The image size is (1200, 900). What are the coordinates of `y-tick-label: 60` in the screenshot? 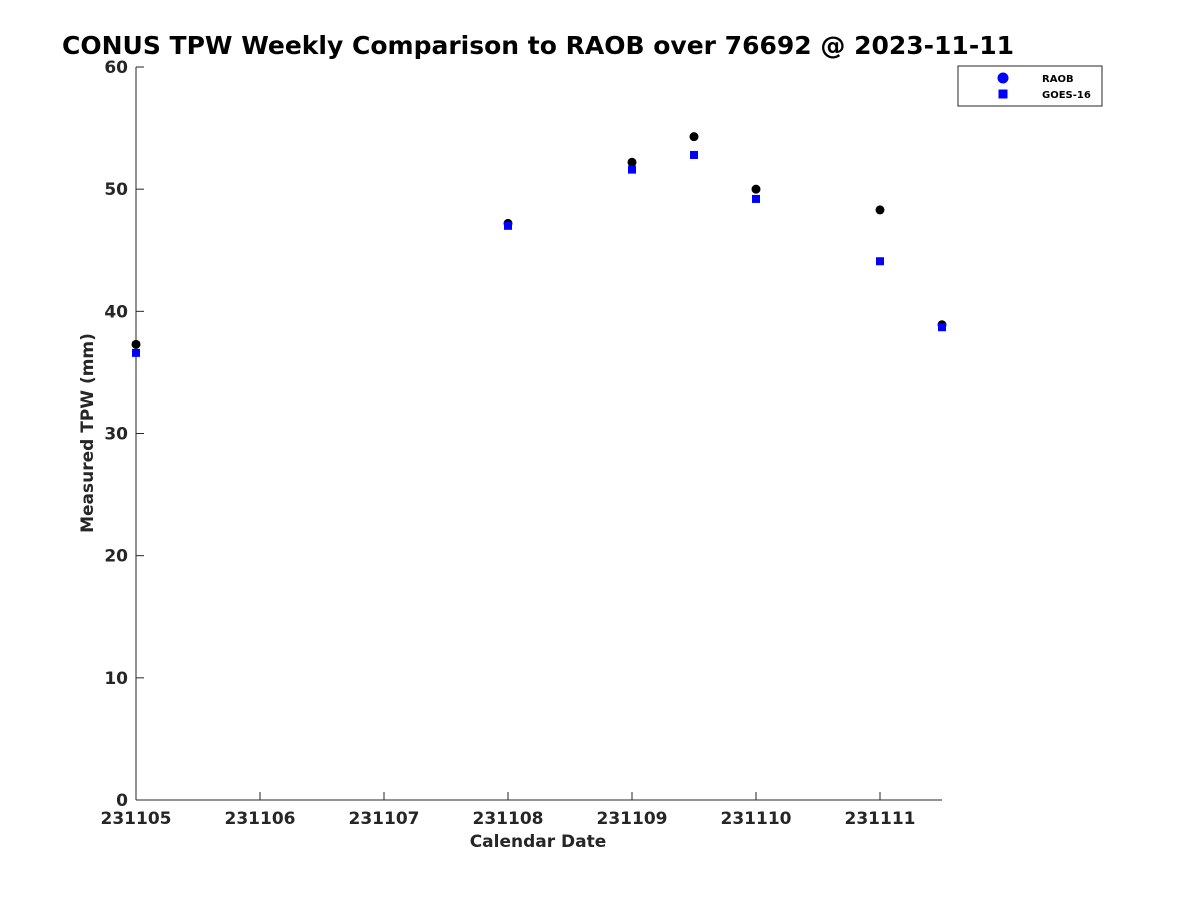 It's located at (116, 68).